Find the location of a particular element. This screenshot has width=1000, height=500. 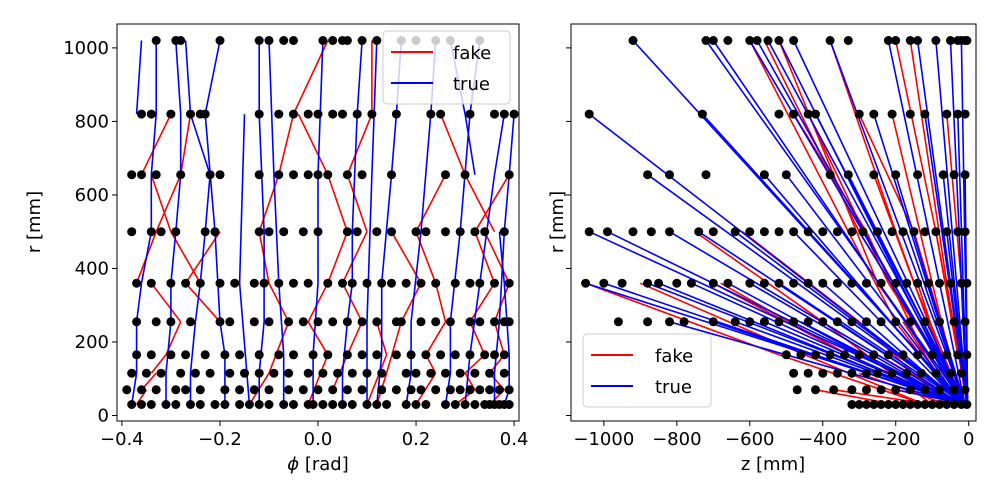

x-tick-label: 0.4 is located at coordinates (514, 439).